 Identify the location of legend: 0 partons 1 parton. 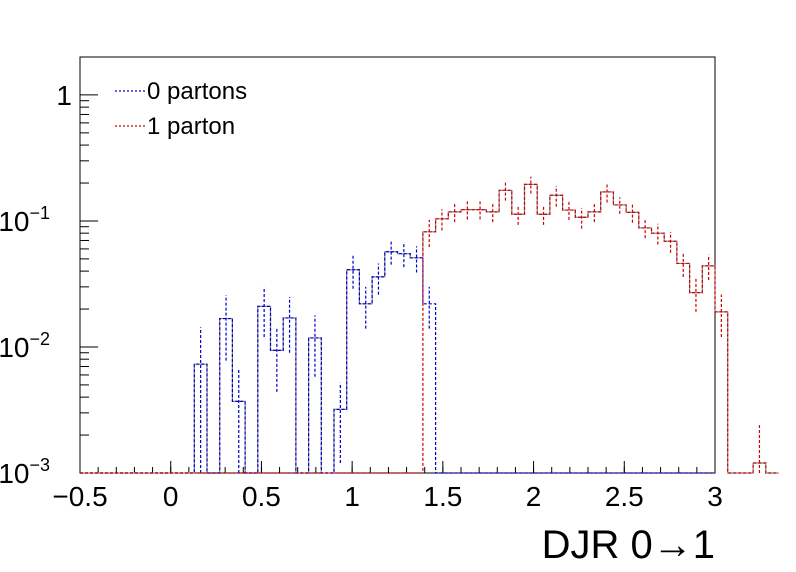
(181, 109).